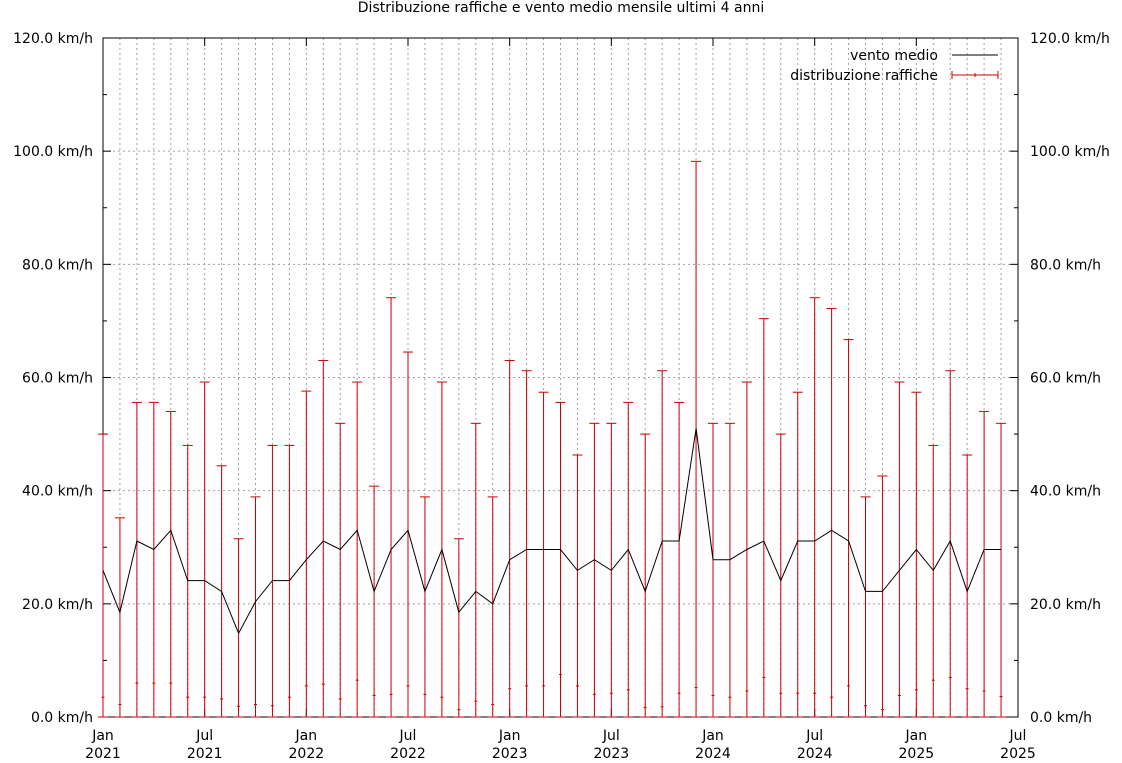 This screenshot has width=1122, height=763. What do you see at coordinates (57, 605) in the screenshot?
I see `y-tick-label-left: 20.0 km/h` at bounding box center [57, 605].